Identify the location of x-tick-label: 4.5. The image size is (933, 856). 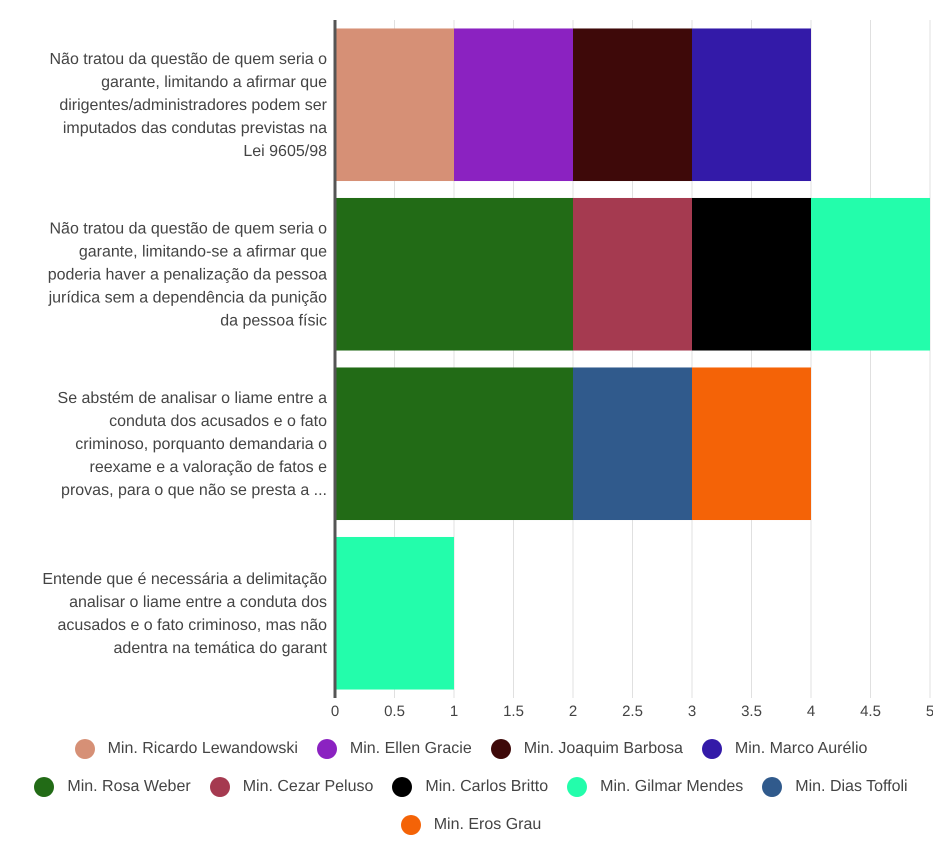
(870, 711).